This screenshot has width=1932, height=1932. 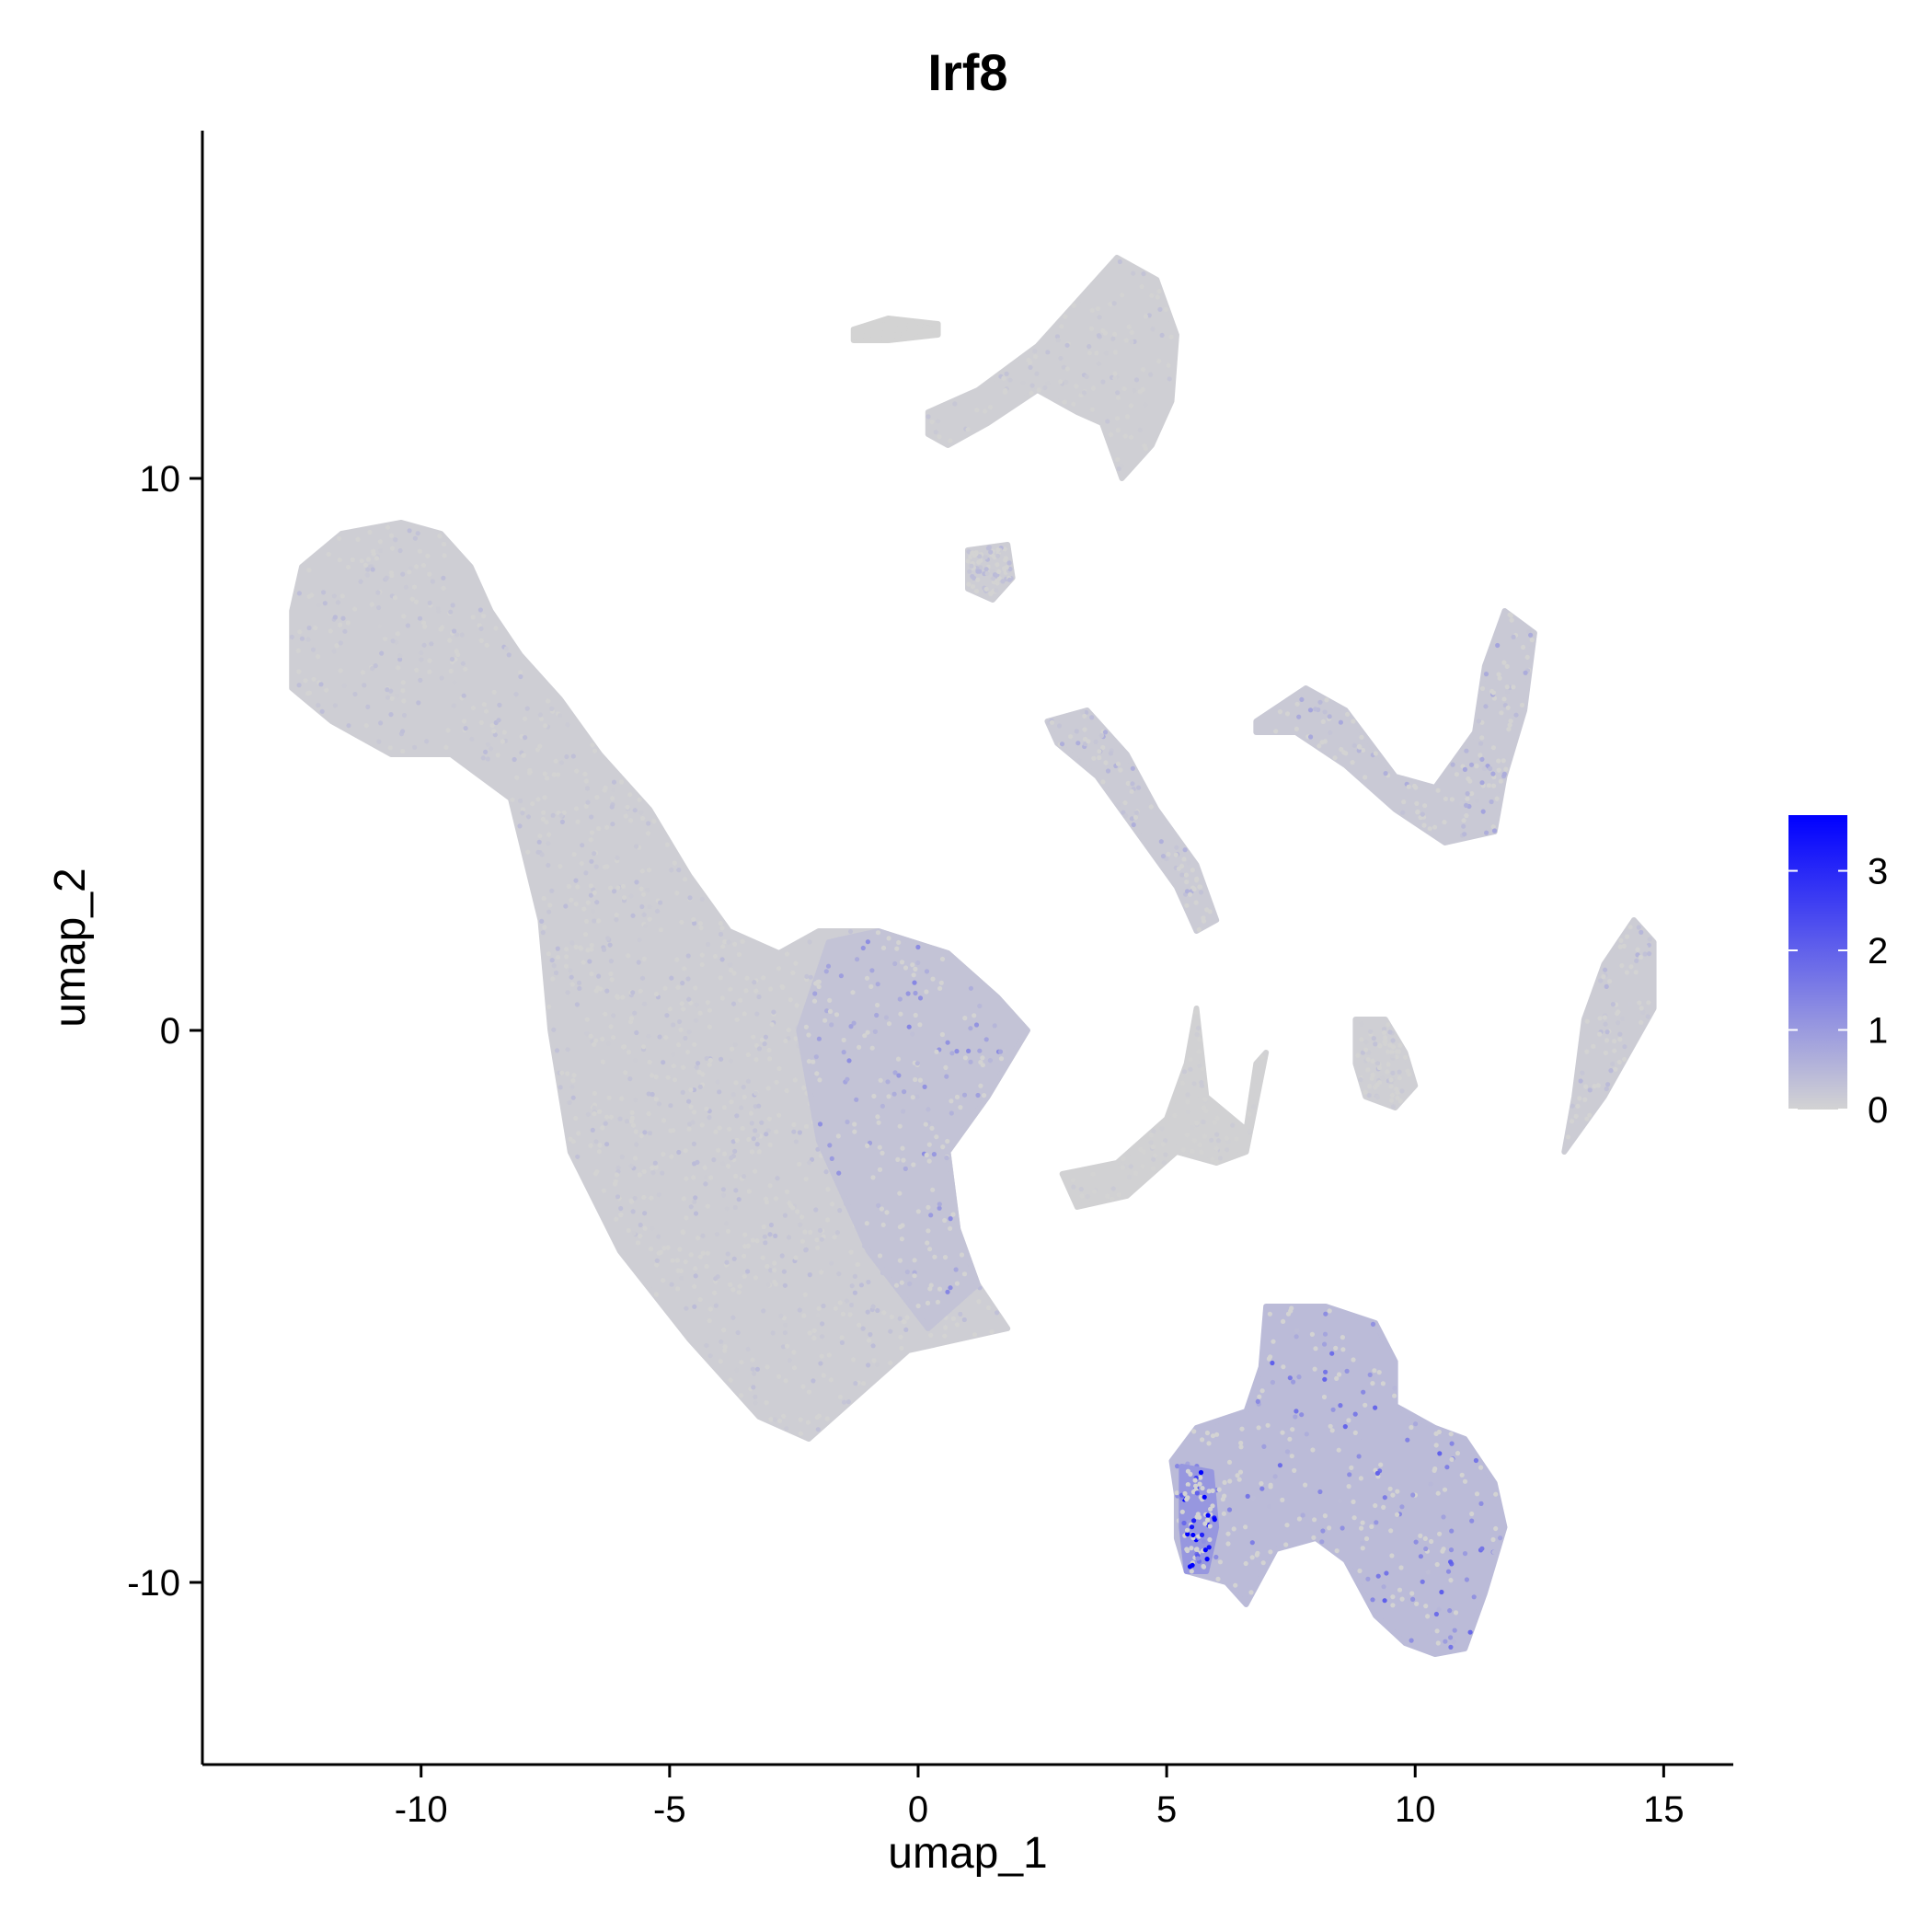 What do you see at coordinates (1415, 1809) in the screenshot?
I see `x-tick-label: 10` at bounding box center [1415, 1809].